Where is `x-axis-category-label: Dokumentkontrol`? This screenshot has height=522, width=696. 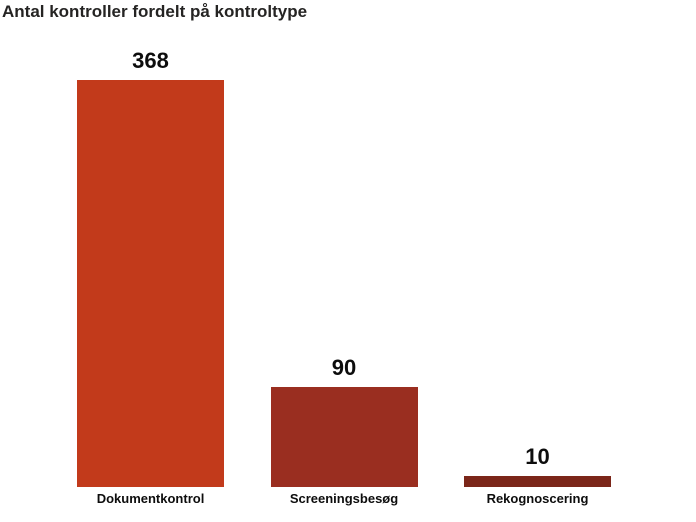
x-axis-category-label: Dokumentkontrol is located at coordinates (150, 498).